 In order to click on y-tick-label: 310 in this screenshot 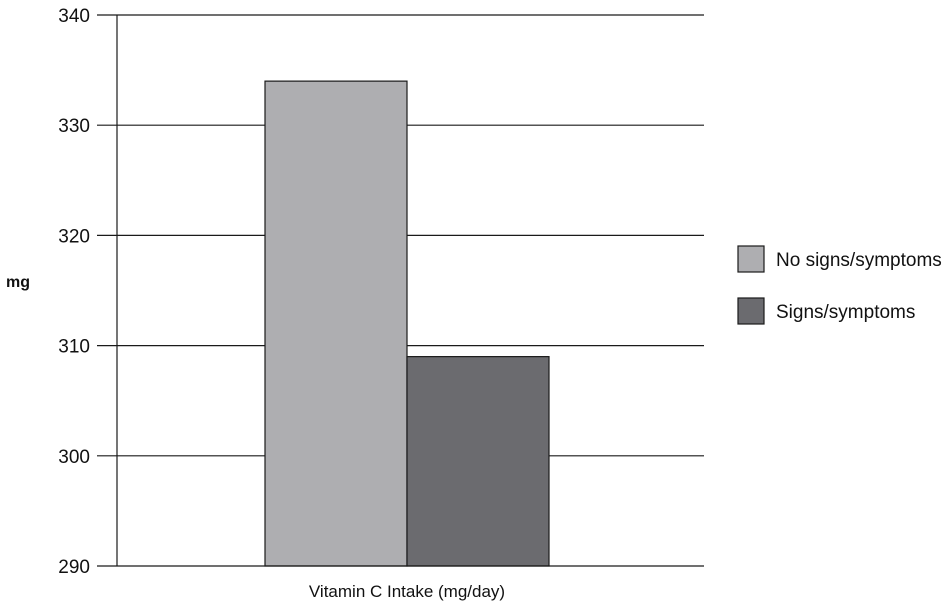, I will do `click(74, 347)`.